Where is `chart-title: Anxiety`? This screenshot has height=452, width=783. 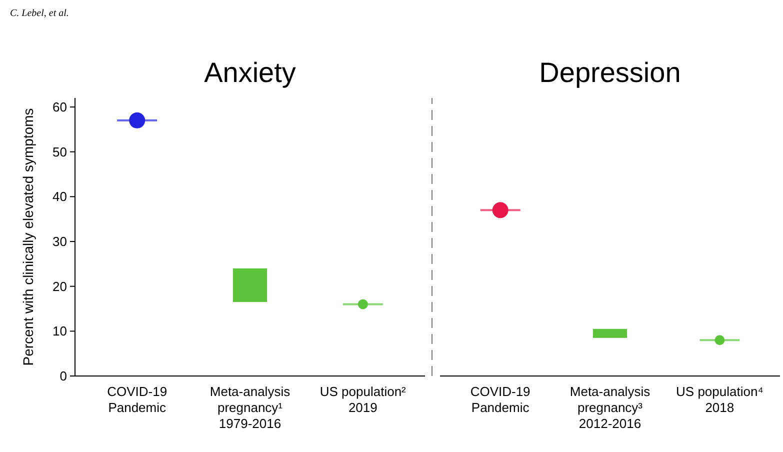 chart-title: Anxiety is located at coordinates (250, 72).